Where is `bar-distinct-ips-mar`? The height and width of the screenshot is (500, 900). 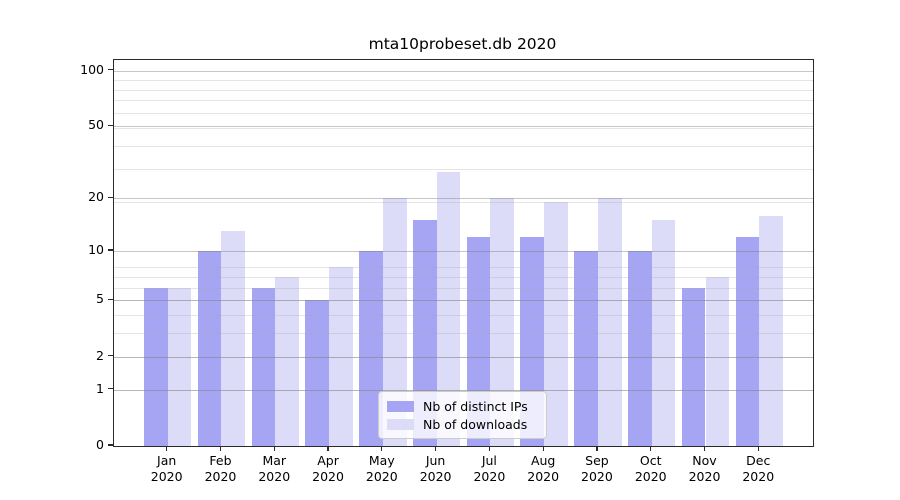 bar-distinct-ips-mar is located at coordinates (263, 366).